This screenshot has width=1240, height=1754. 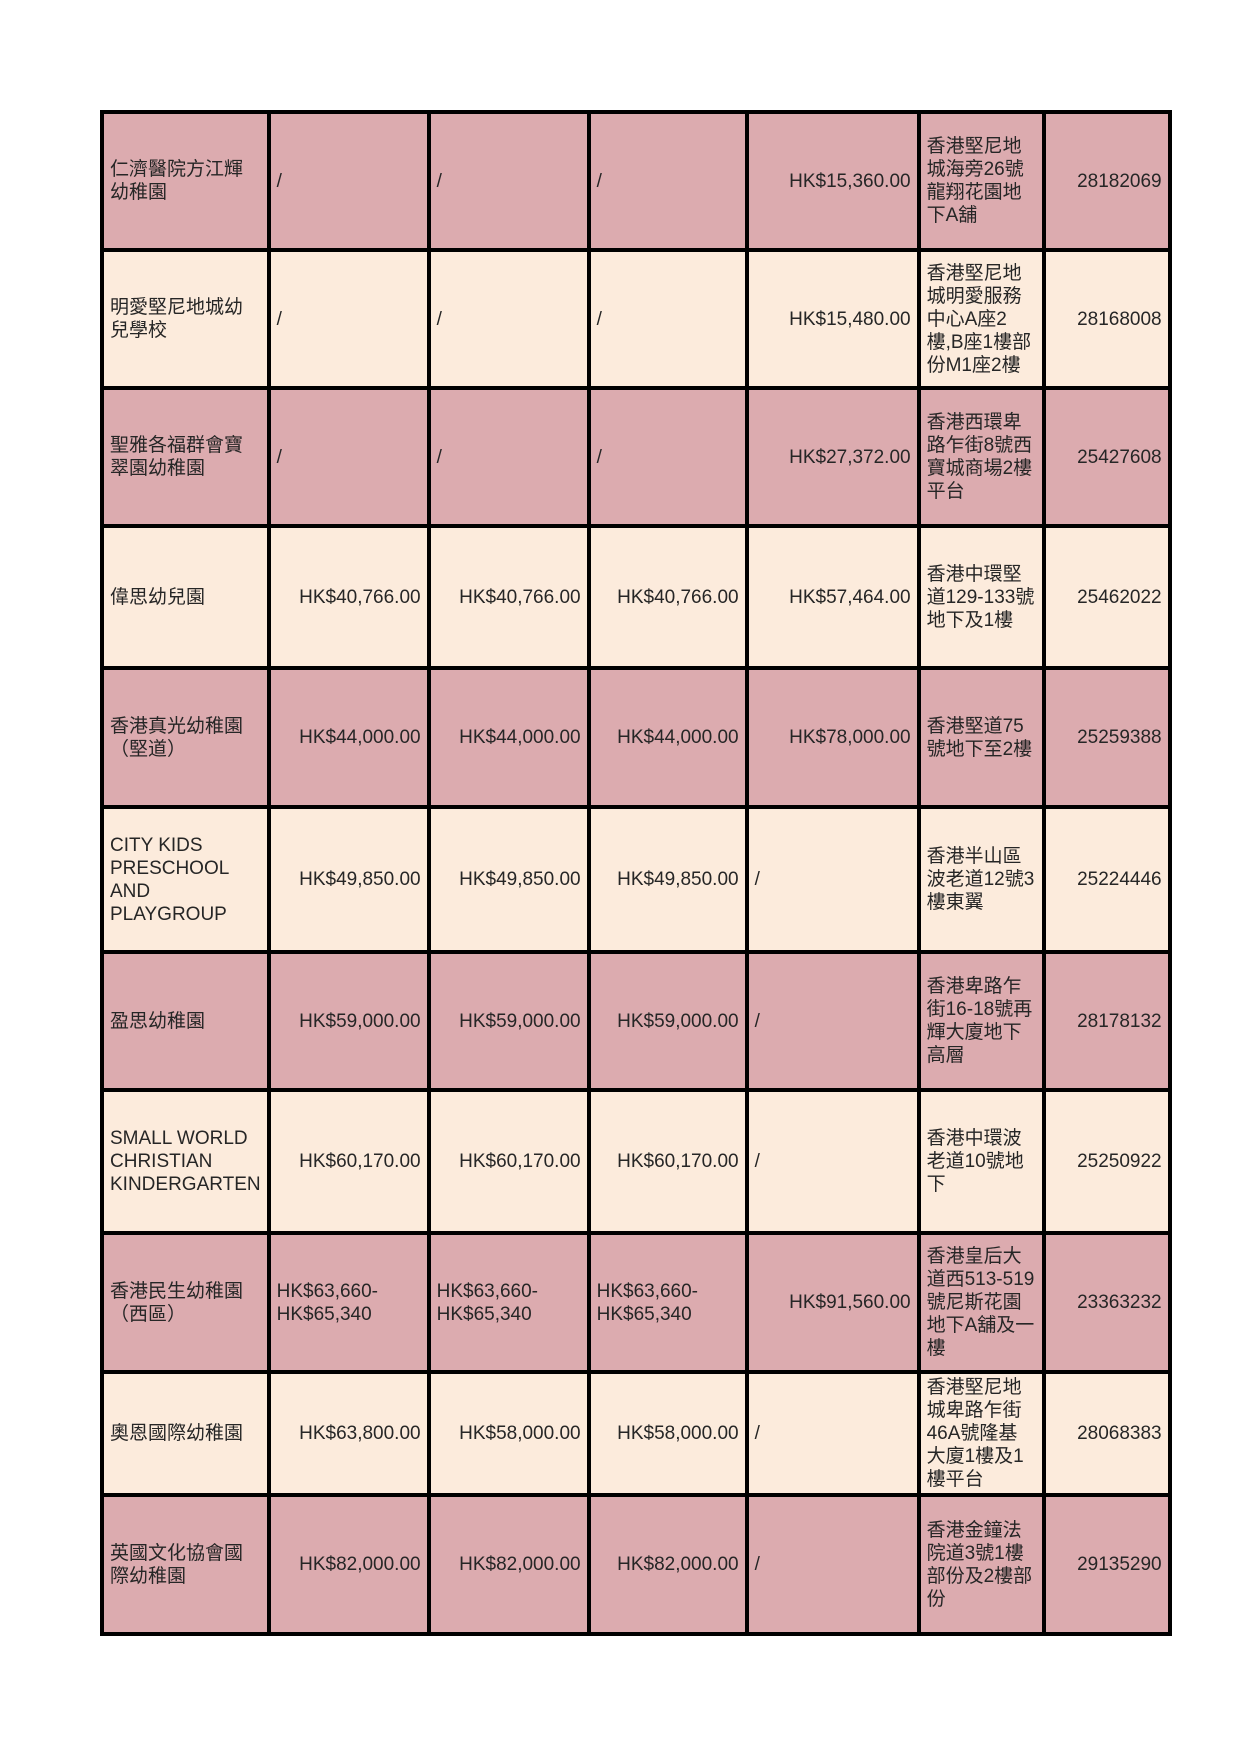 What do you see at coordinates (981, 1161) in the screenshot?
I see `address-cell: 香港中環波老道10號地下` at bounding box center [981, 1161].